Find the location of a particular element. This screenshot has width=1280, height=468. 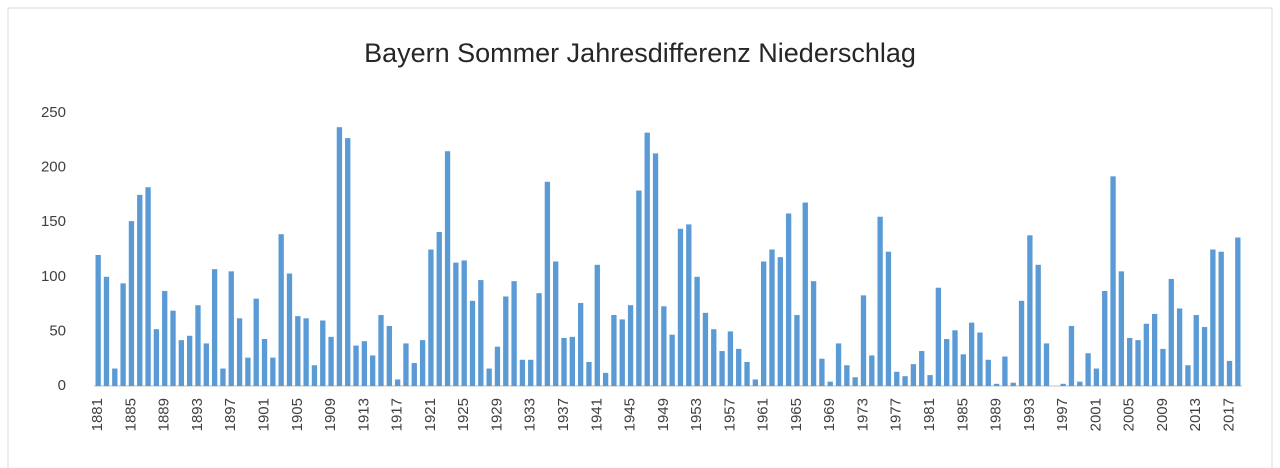

x-tick-label: 2013 is located at coordinates (1195, 414).